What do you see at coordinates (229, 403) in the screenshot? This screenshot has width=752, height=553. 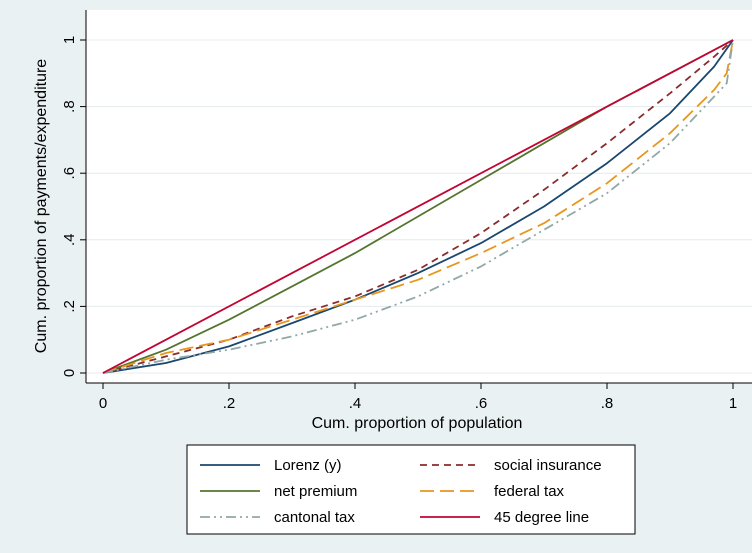 I see `x-tick-label: .2` at bounding box center [229, 403].